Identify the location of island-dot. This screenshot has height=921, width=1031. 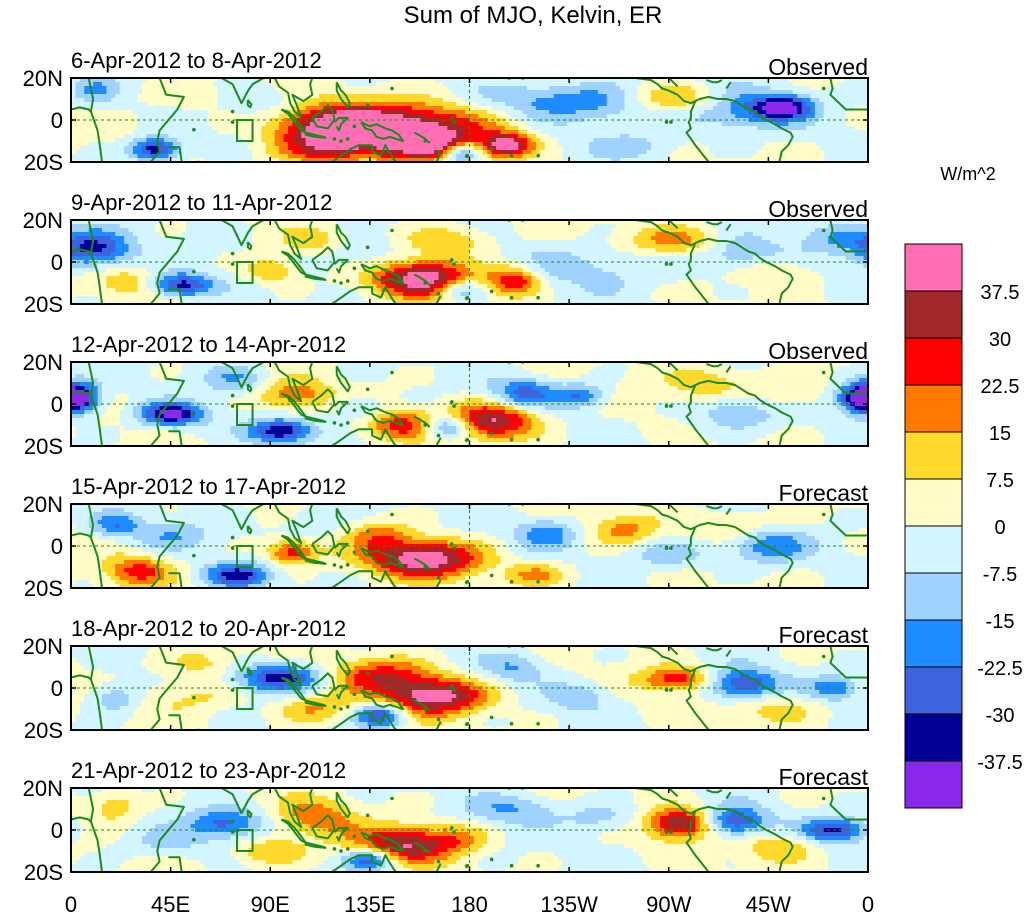
(823, 88).